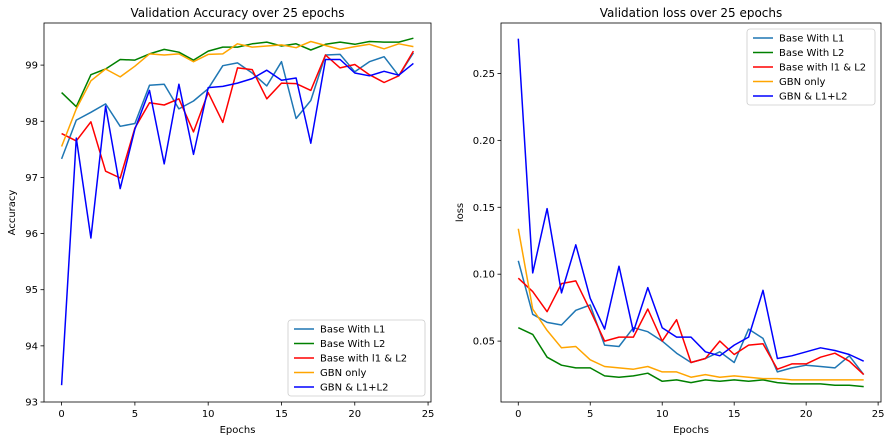  I want to click on y-tick-label: 0.20, so click(484, 141).